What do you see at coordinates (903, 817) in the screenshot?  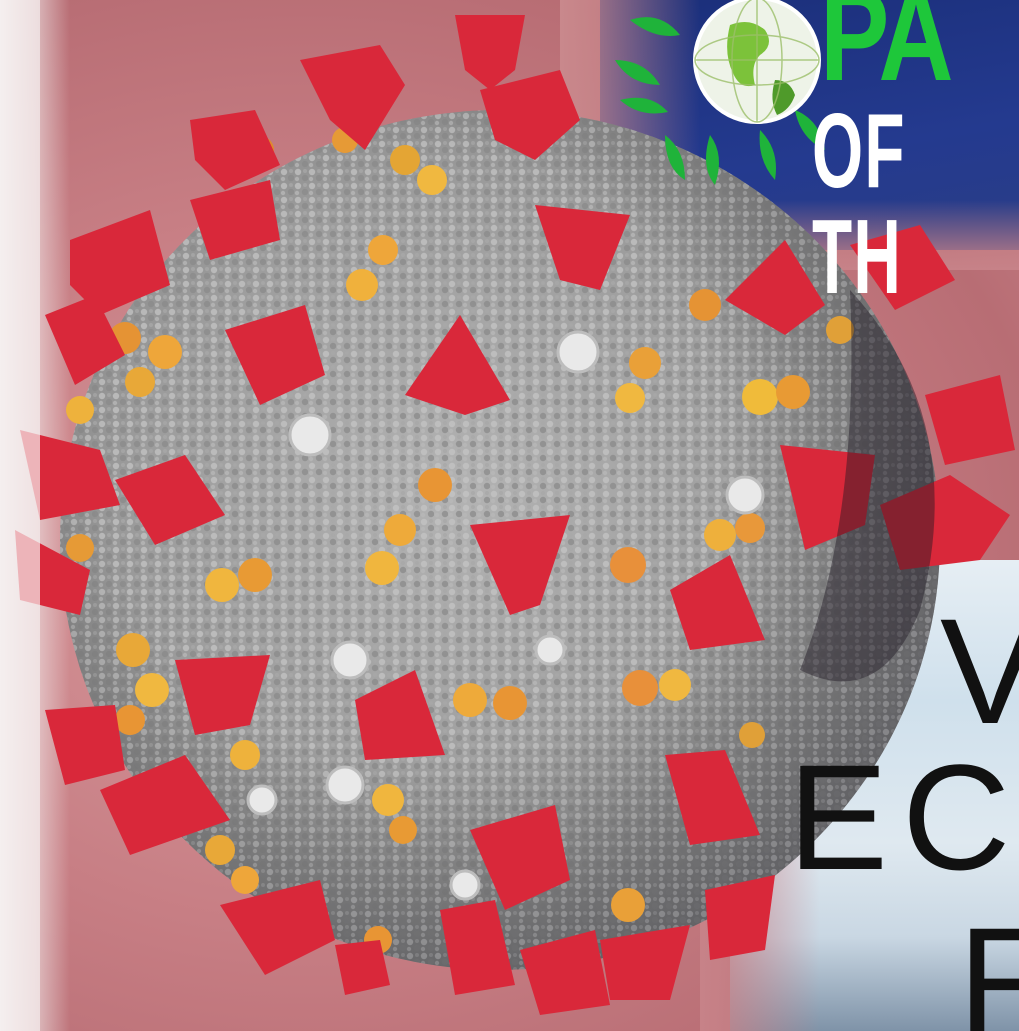 I see `headline-line-2: ECO` at bounding box center [903, 817].